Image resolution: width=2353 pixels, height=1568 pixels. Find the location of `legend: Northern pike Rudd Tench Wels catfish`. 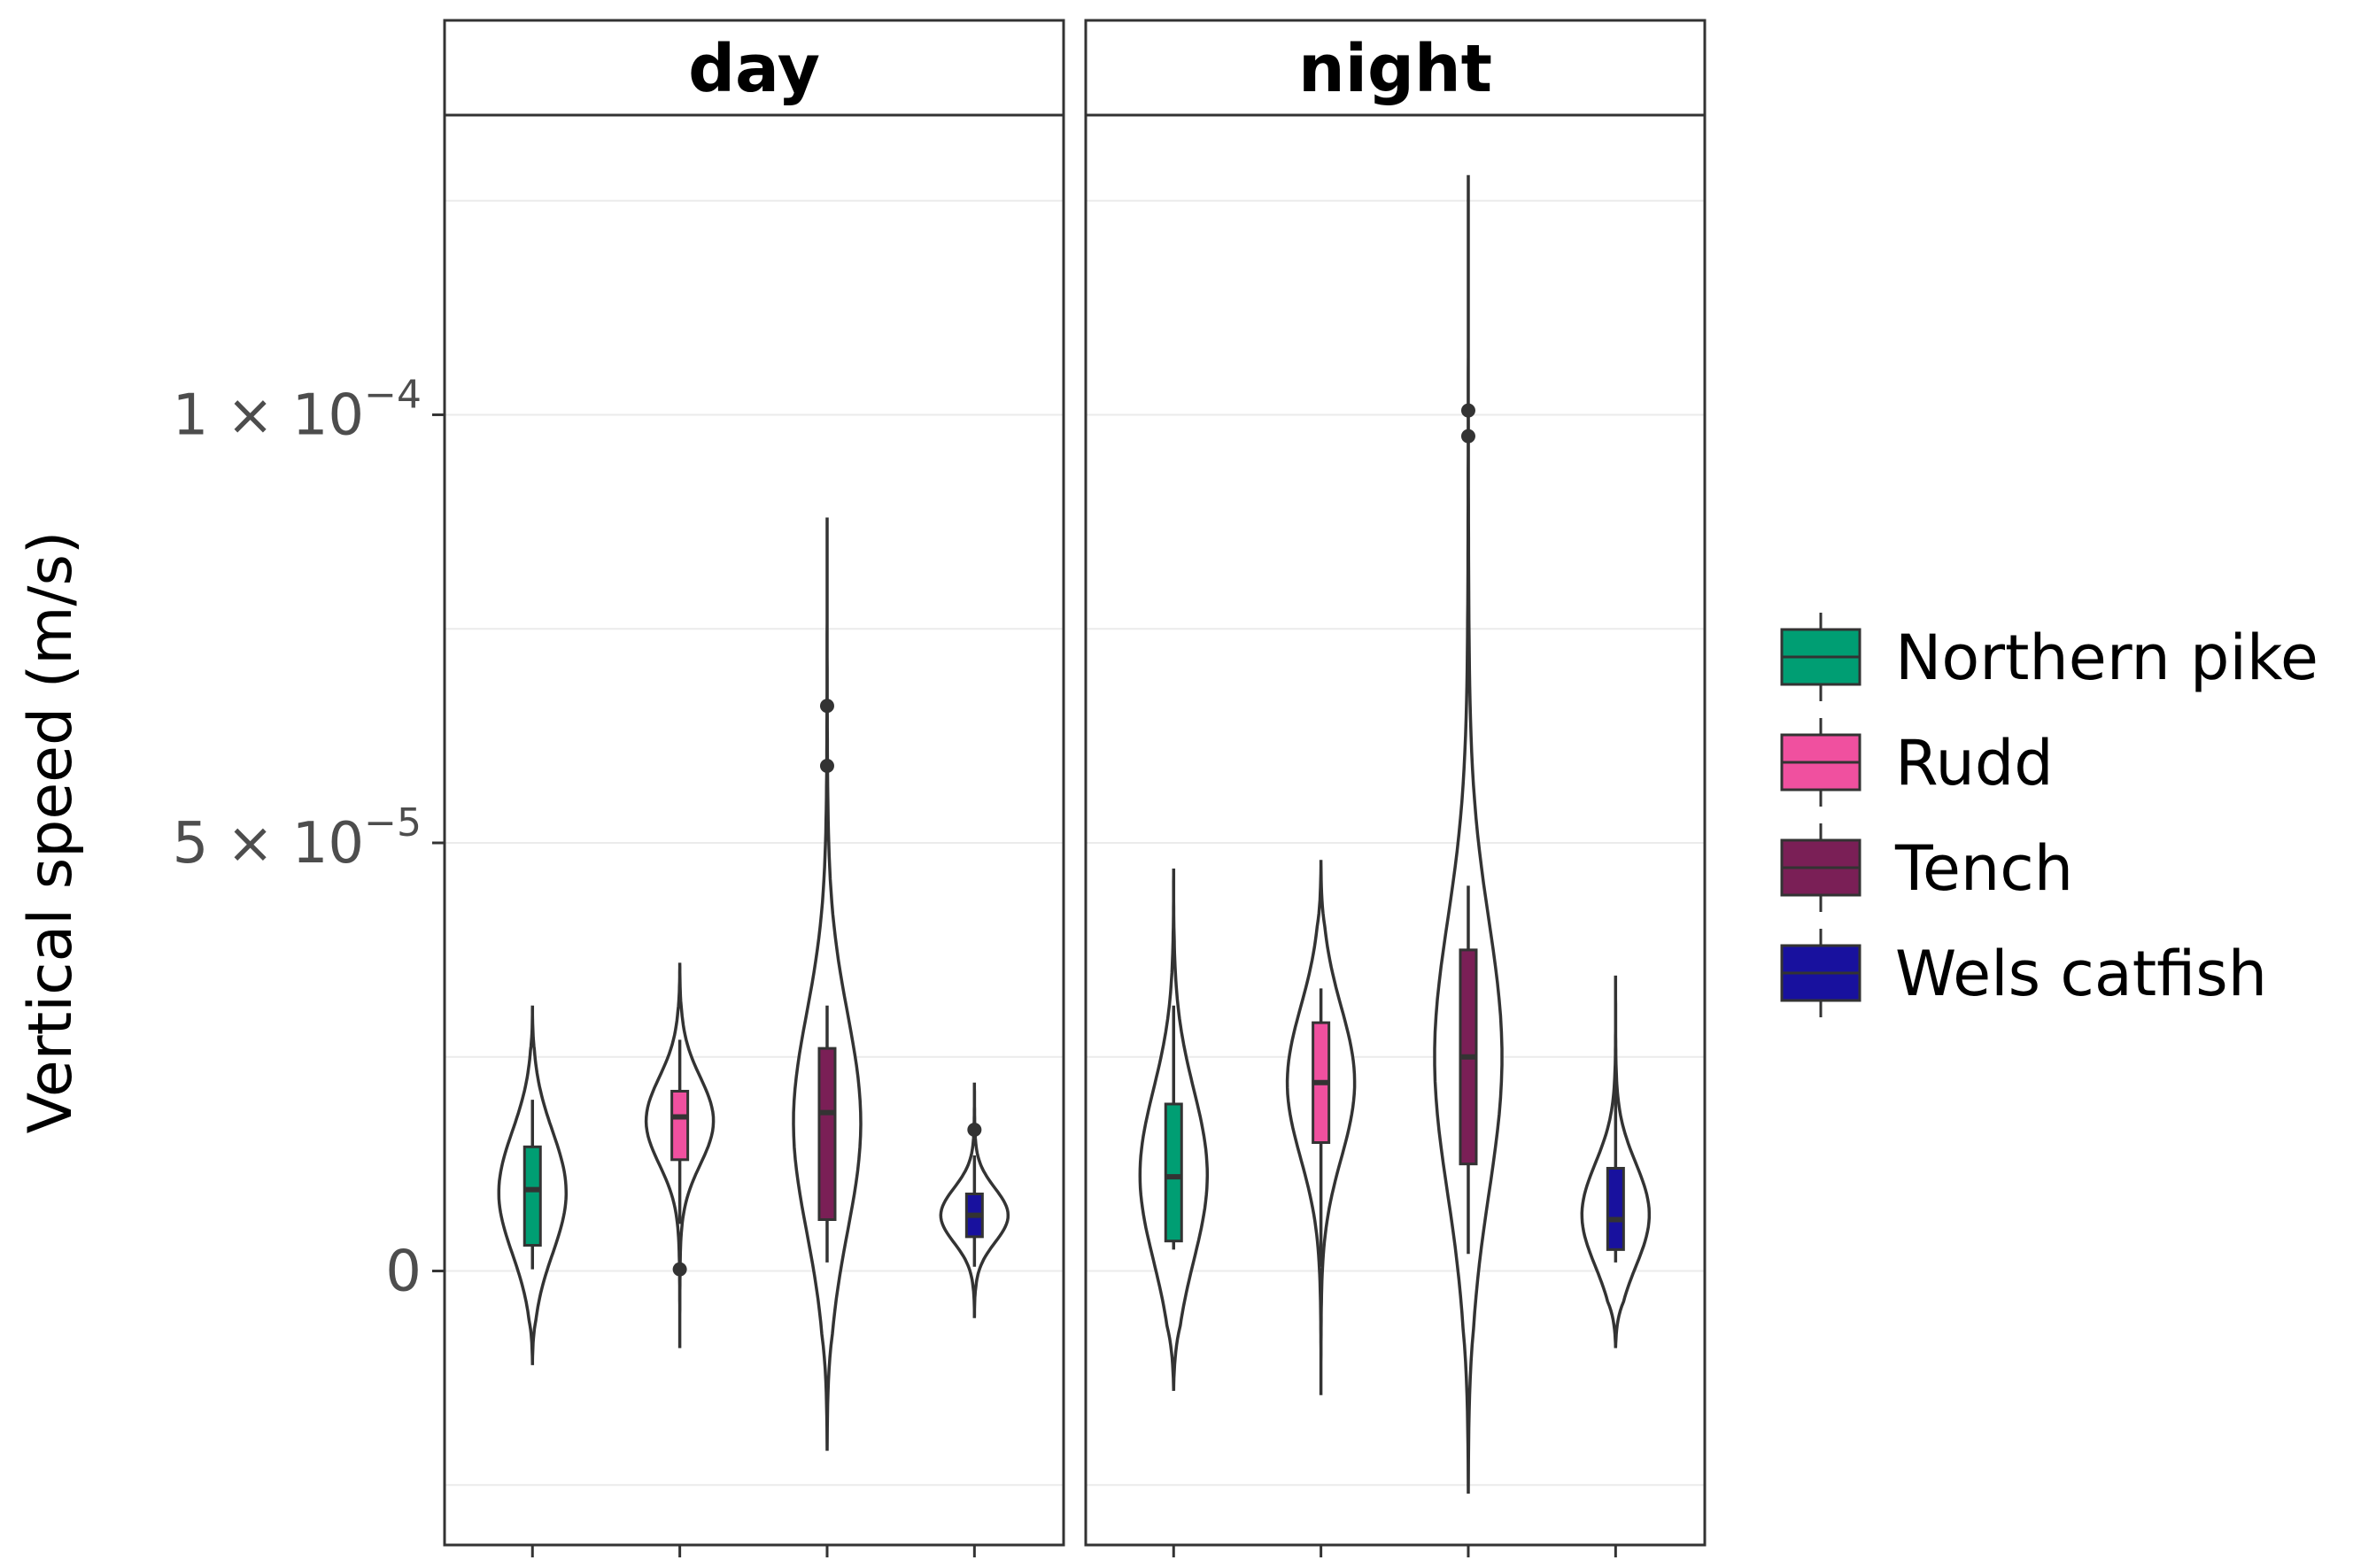

legend: Northern pike Rudd Tench Wels catfish is located at coordinates (2049, 815).